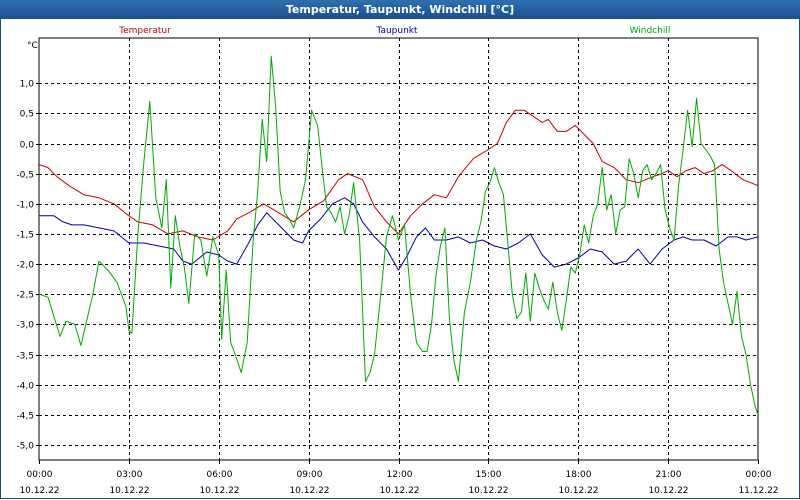 The width and height of the screenshot is (800, 500). What do you see at coordinates (25, 326) in the screenshot?
I see `y-tick-label: -3,0` at bounding box center [25, 326].